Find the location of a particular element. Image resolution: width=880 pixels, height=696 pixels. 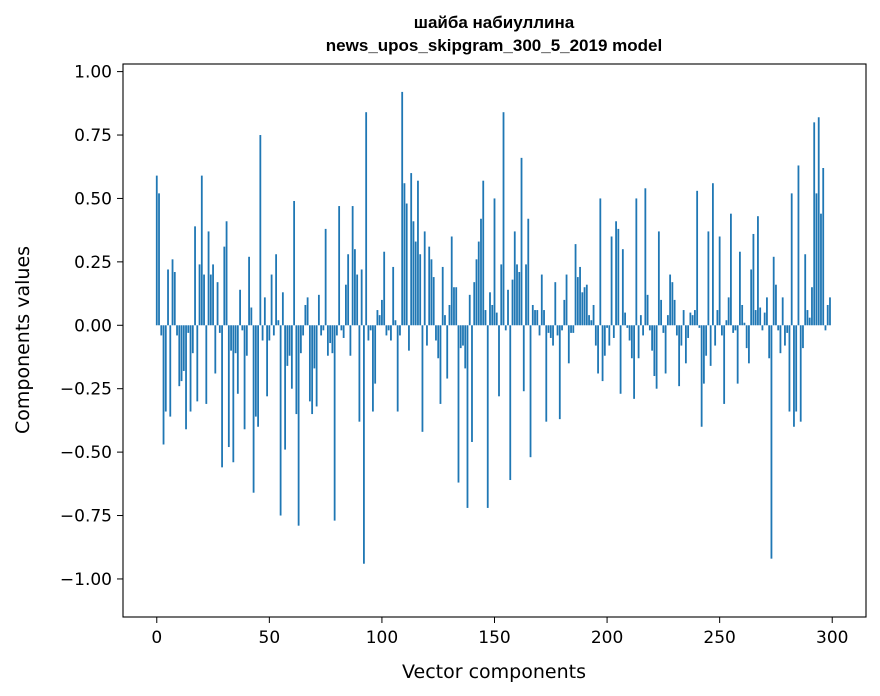

y-tick-label: −1.00 is located at coordinates (86, 580).